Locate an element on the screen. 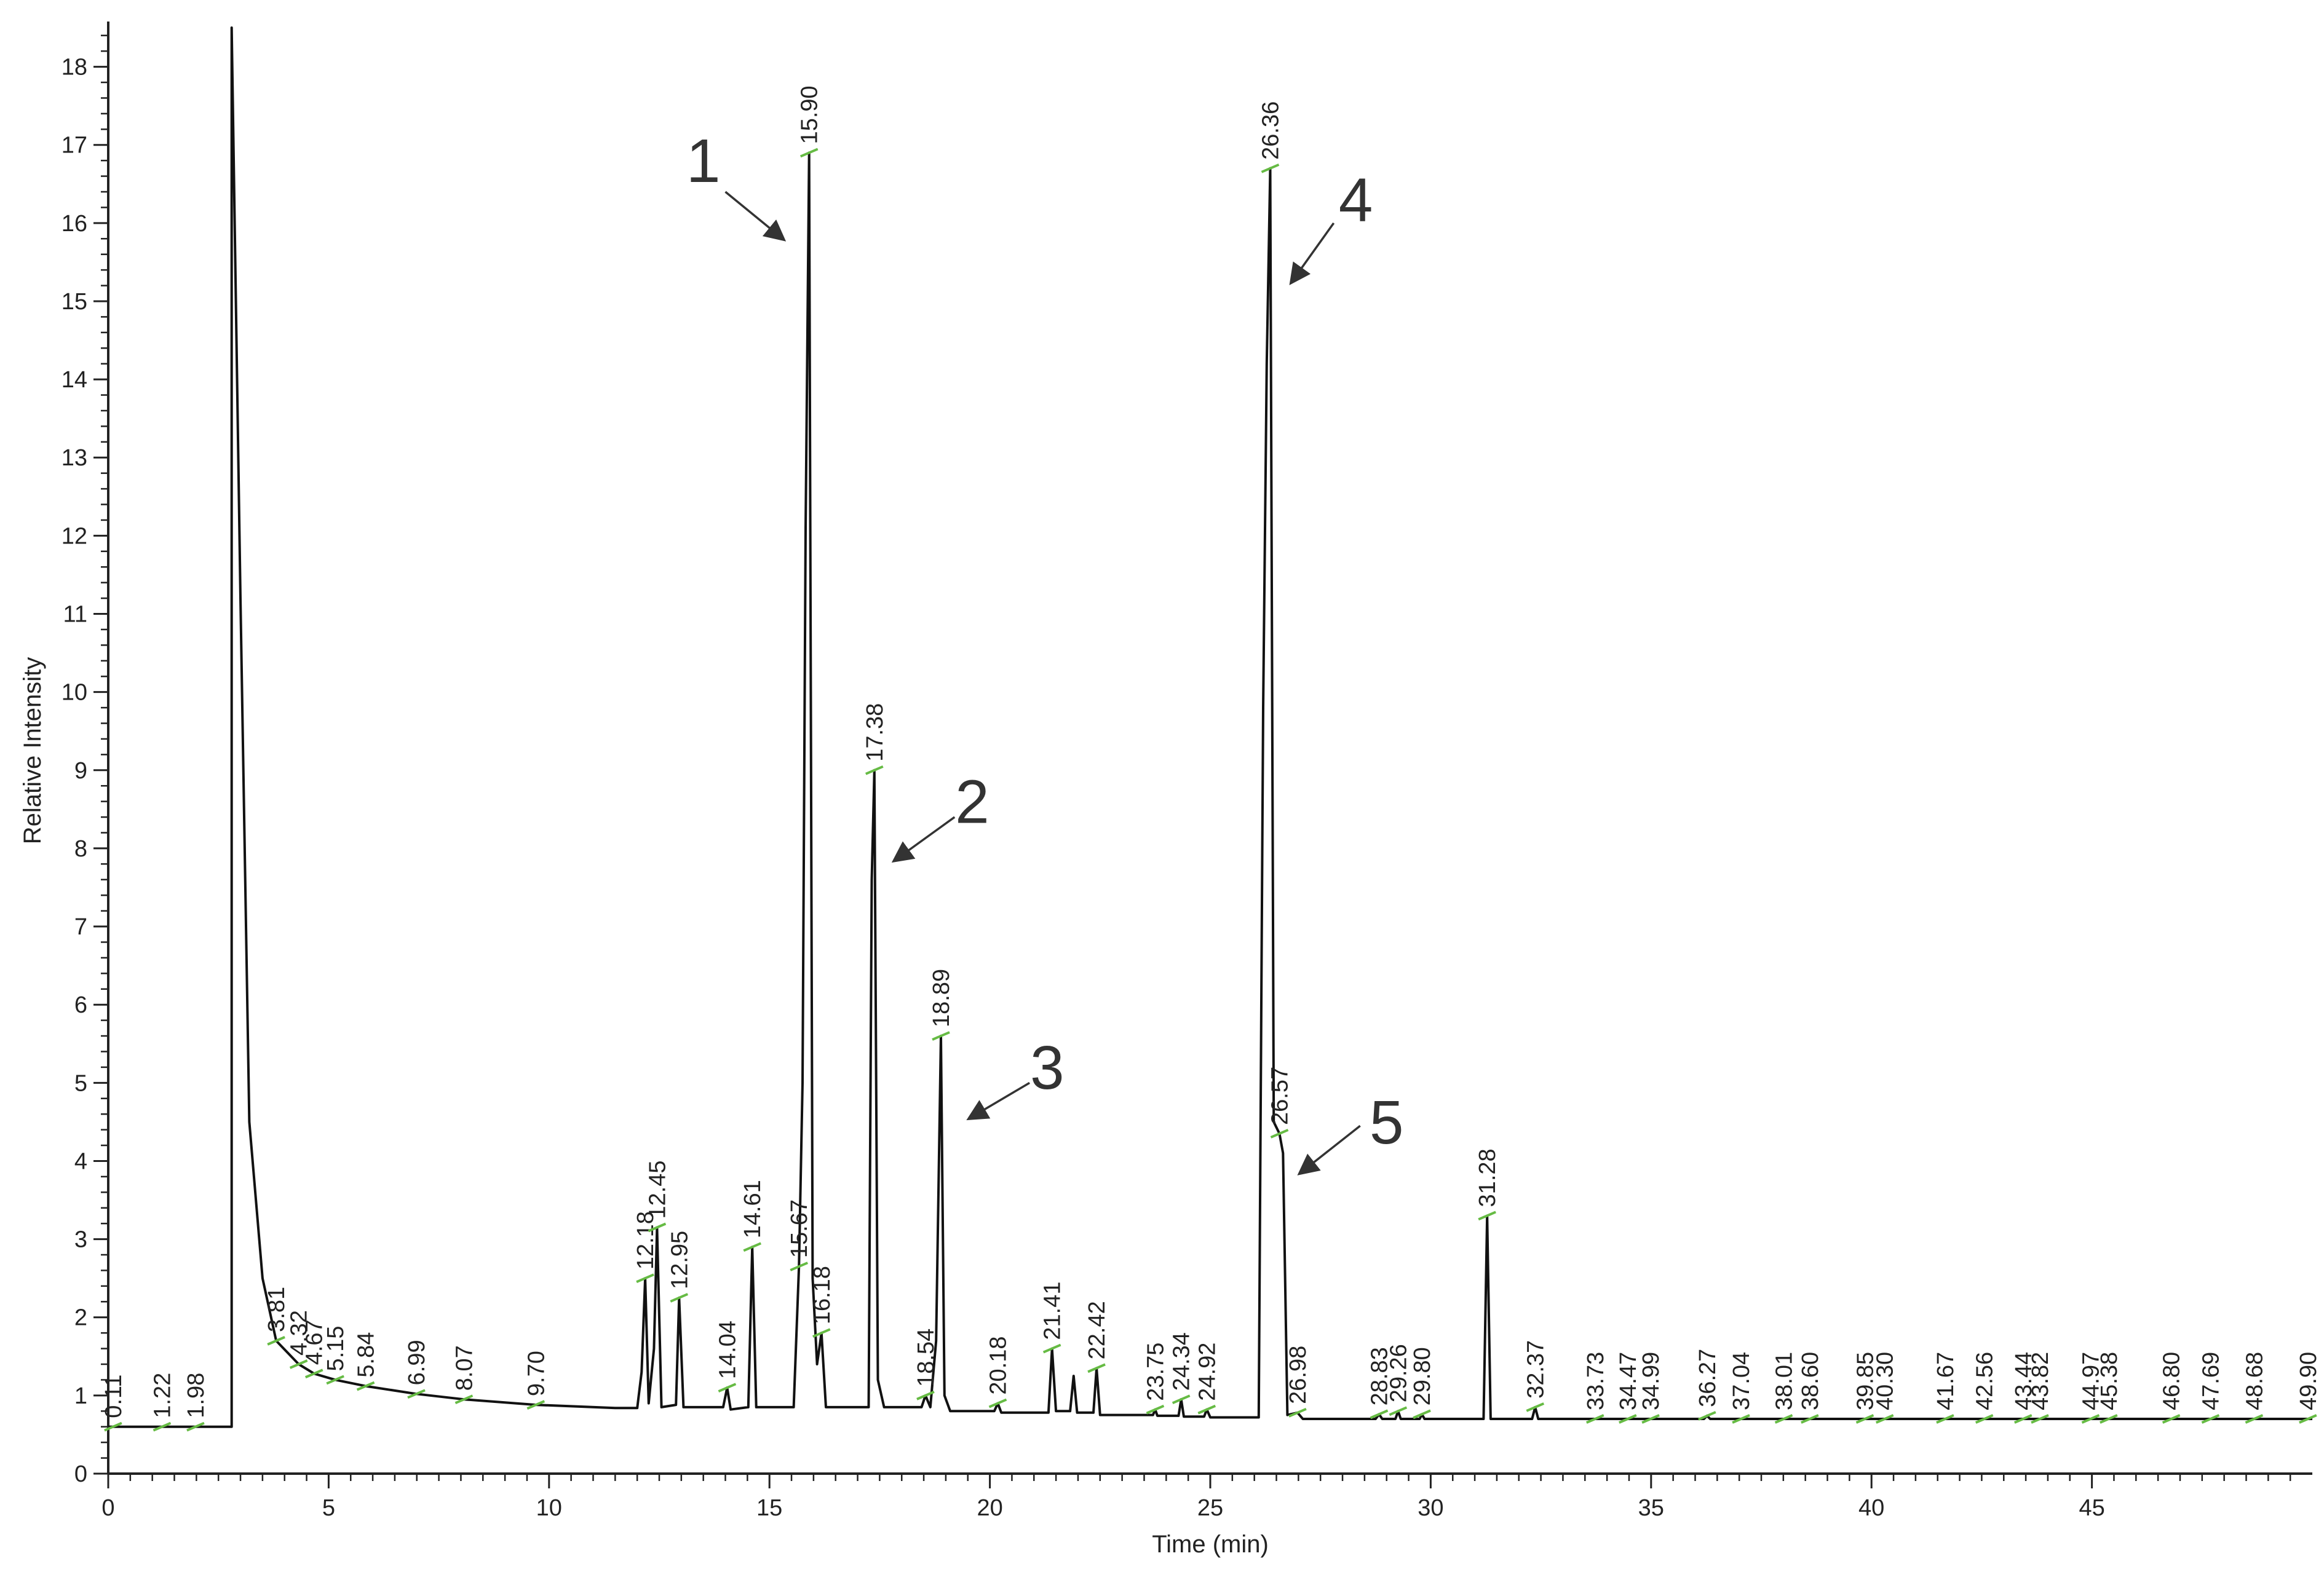  peak-label: 40.30 is located at coordinates (1886, 1381).